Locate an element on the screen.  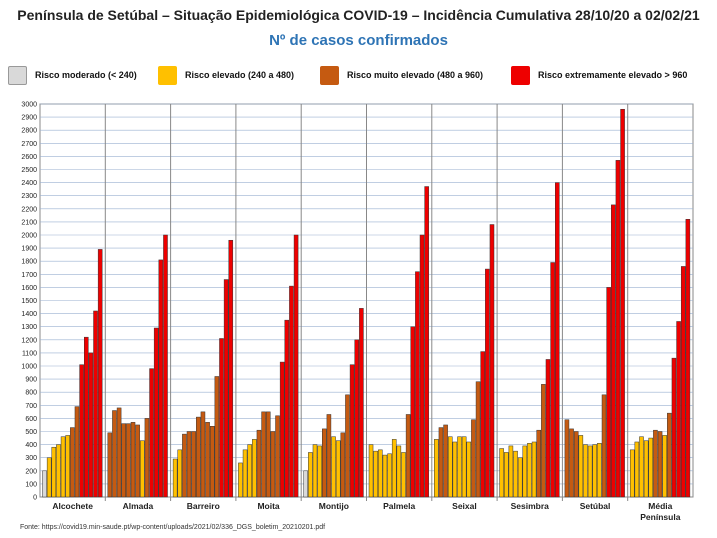
legend-label-very-high: Risco muito elevado (480 a 960) is located at coordinates (415, 75).